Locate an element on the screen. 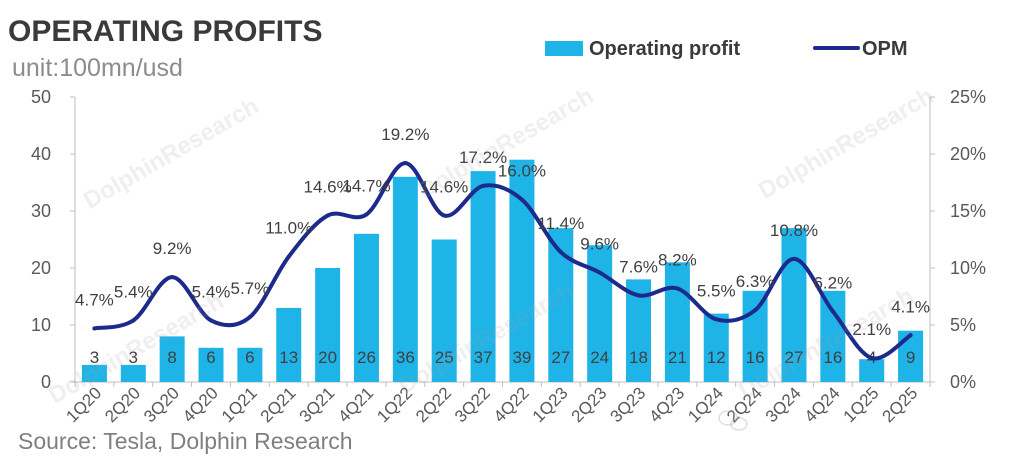  opm-point-3Q22 is located at coordinates (483, 185).